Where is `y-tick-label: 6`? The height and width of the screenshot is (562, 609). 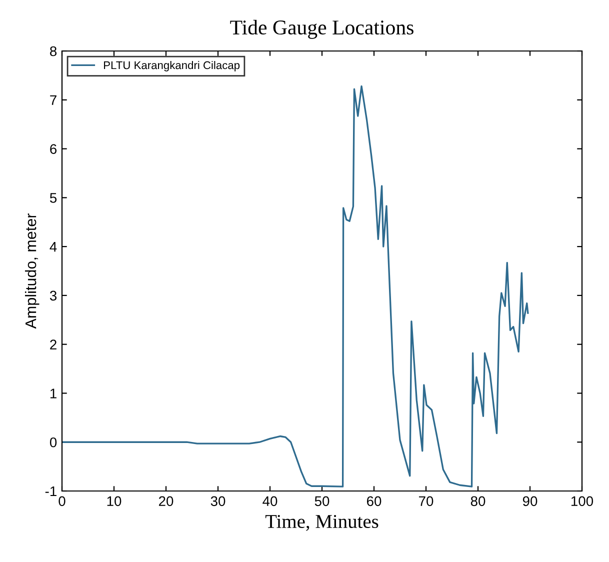 y-tick-label: 6 is located at coordinates (53, 149).